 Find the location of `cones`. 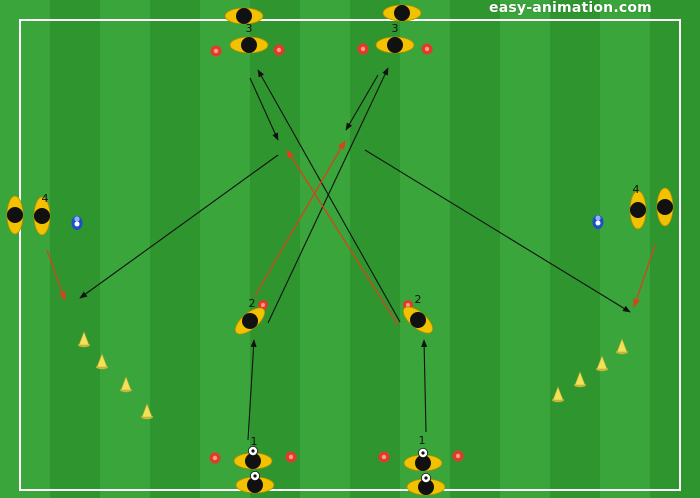

cones is located at coordinates (353, 375).